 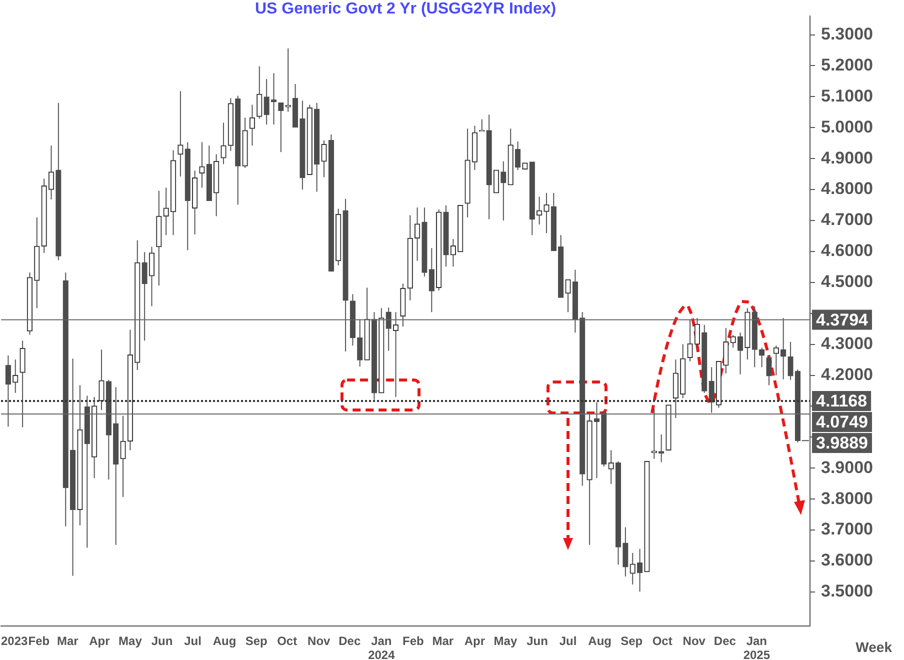 What do you see at coordinates (842, 320) in the screenshot?
I see `ref-line-label: 4.3794` at bounding box center [842, 320].